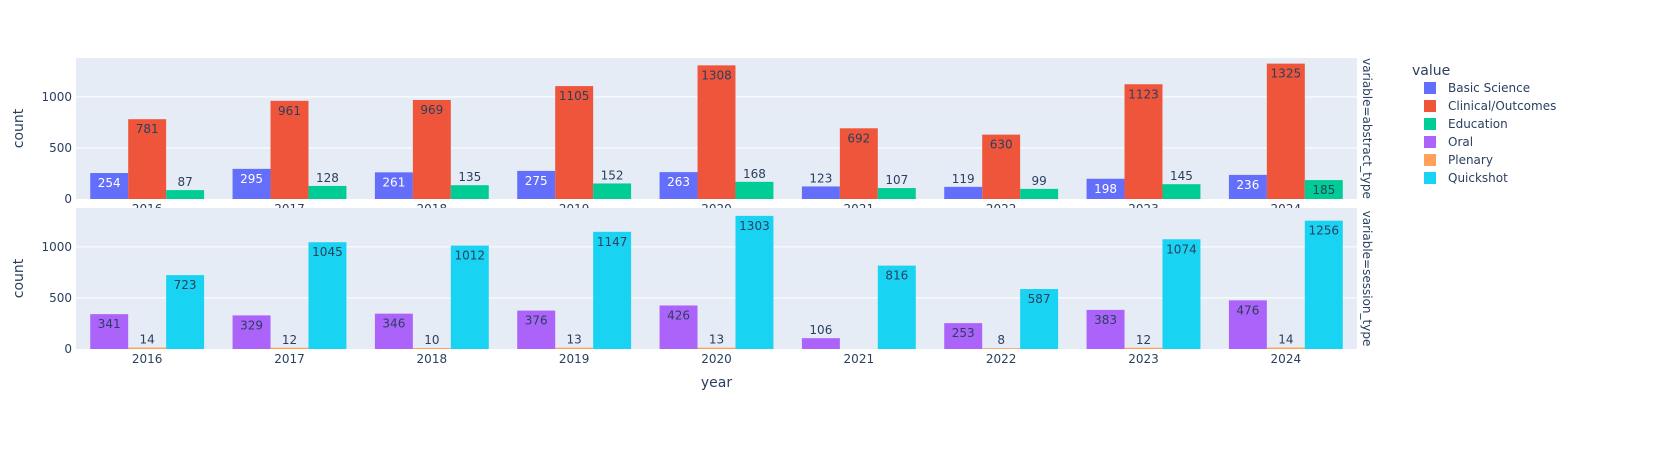  What do you see at coordinates (1489, 88) in the screenshot?
I see `legend-entry-label: Basic Science` at bounding box center [1489, 88].